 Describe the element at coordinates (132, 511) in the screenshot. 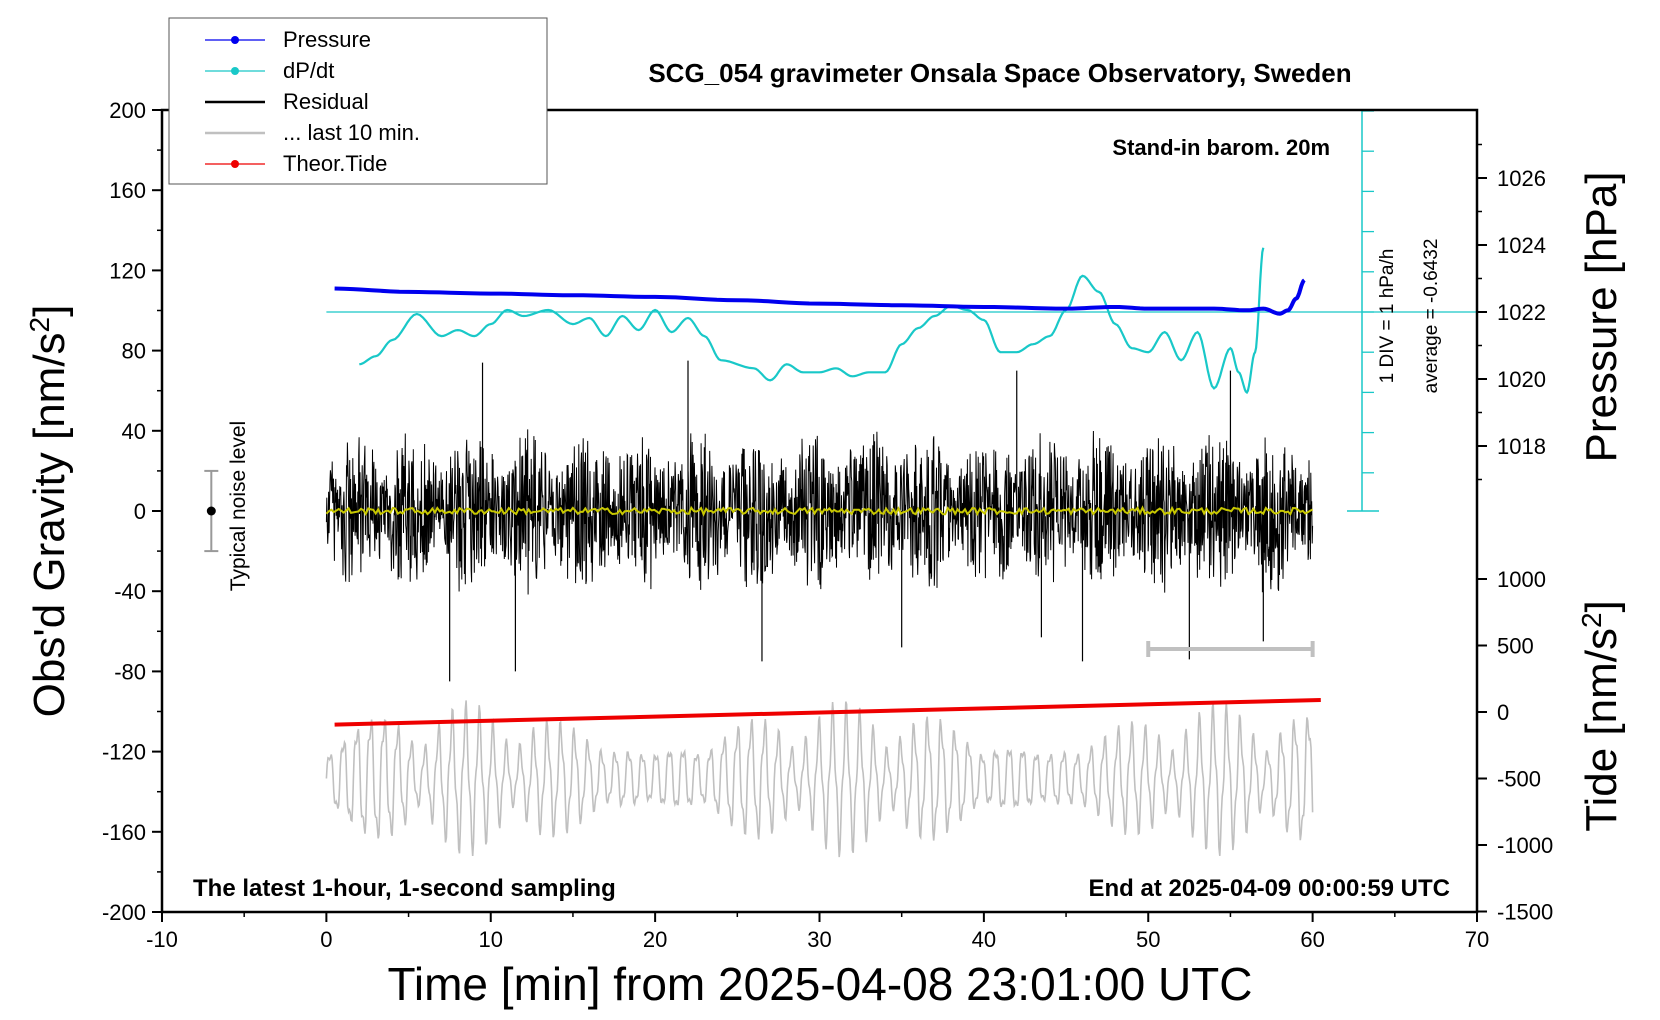

I see `left-y-axis-ticks: 200 160 120 80 40 0 -40 -80 -120 -160 -200` at that location.